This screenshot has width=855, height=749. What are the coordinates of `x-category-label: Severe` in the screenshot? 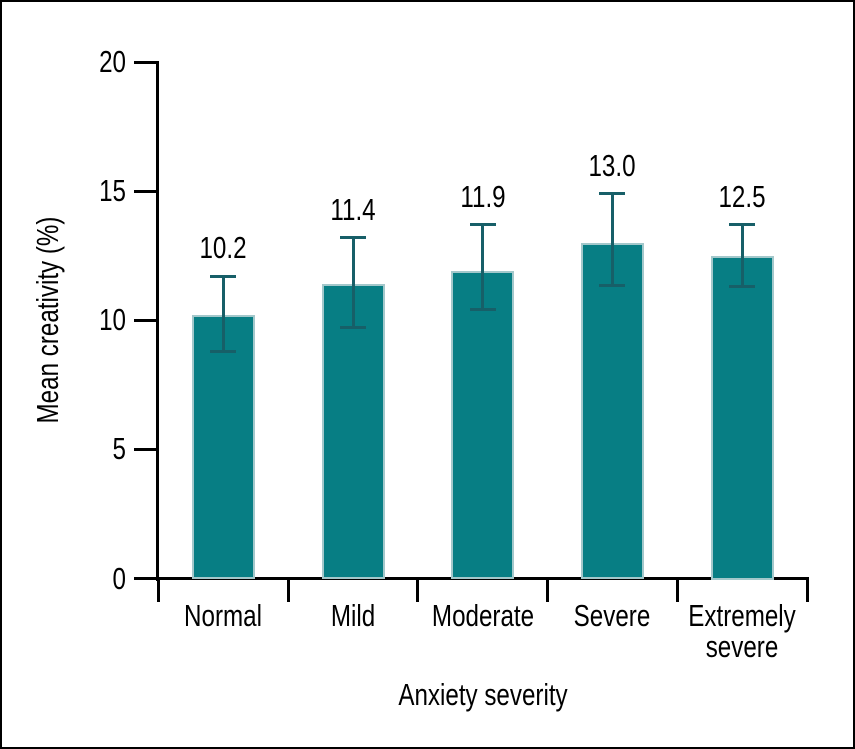 It's located at (612, 615).